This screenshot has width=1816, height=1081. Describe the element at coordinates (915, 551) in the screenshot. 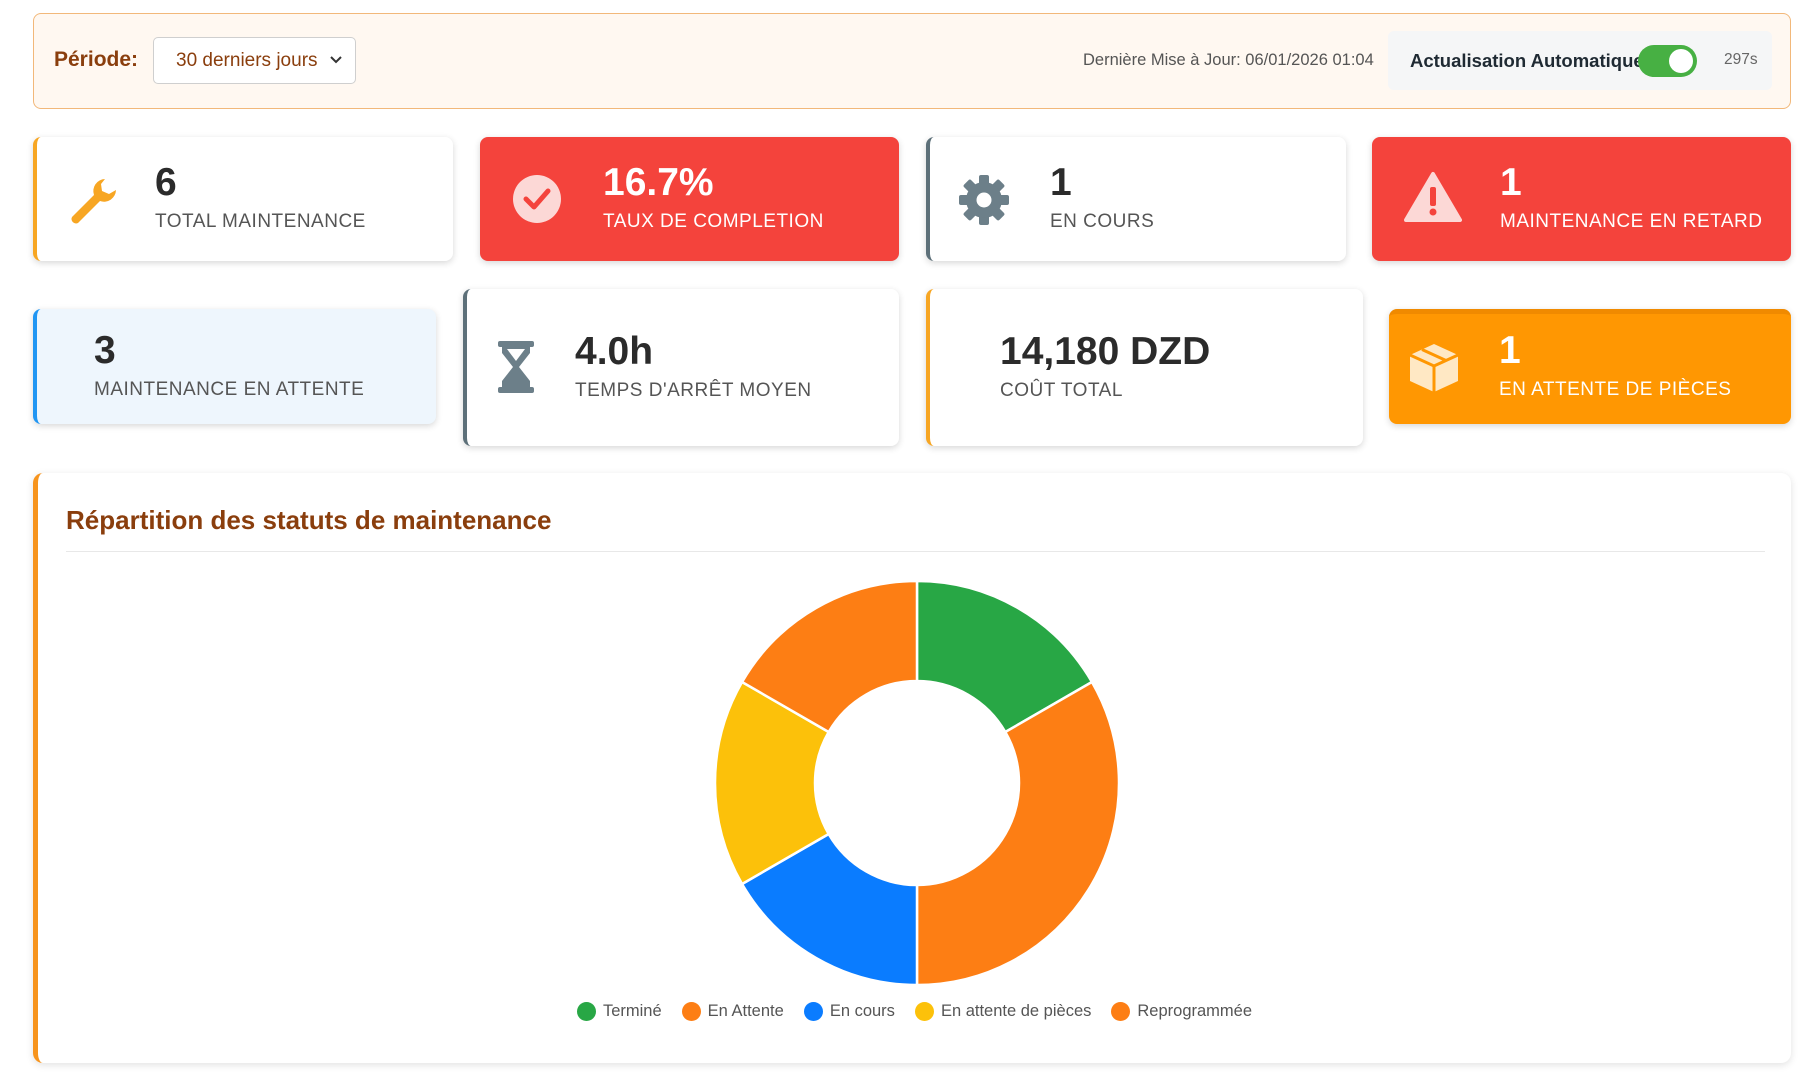

I see `divider` at that location.